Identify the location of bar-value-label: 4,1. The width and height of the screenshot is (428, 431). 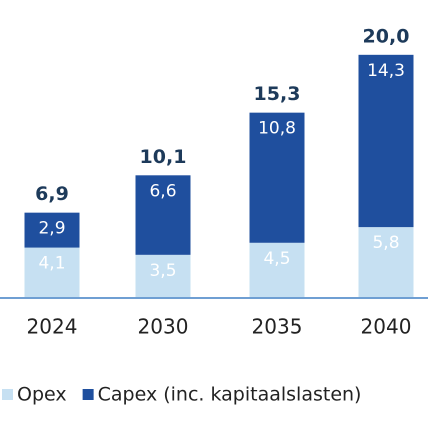
(51, 264).